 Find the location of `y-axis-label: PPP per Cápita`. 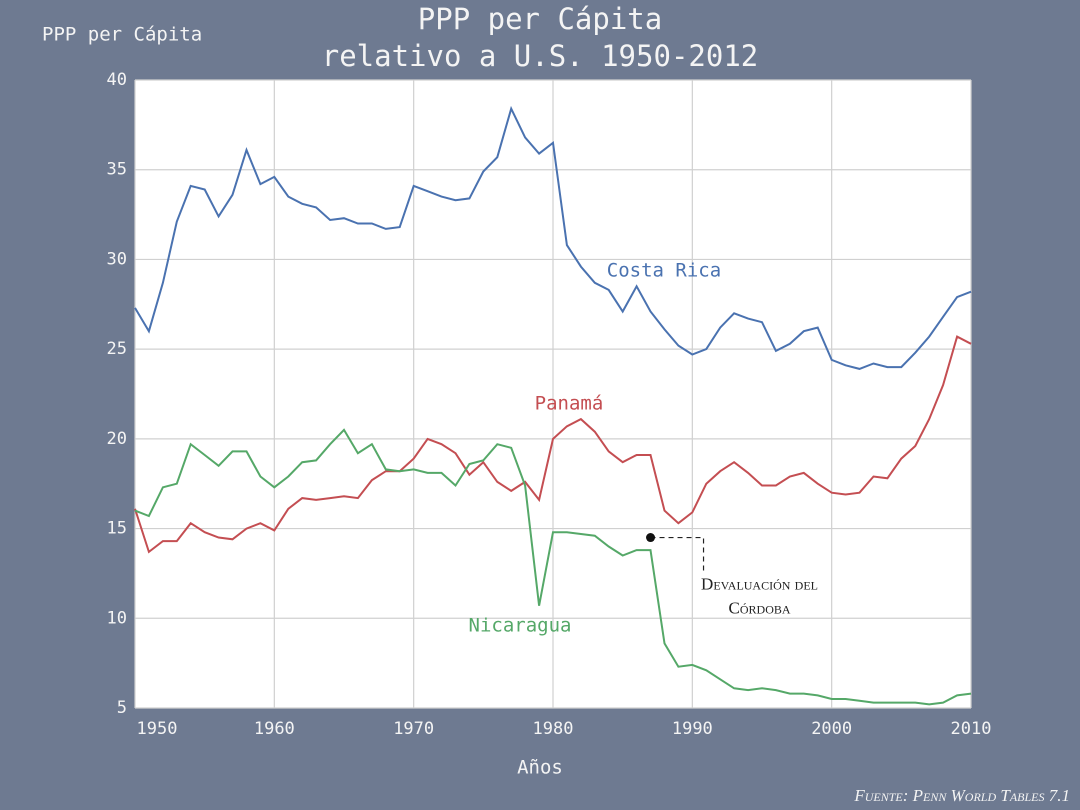

y-axis-label: PPP per Cápita is located at coordinates (122, 35).